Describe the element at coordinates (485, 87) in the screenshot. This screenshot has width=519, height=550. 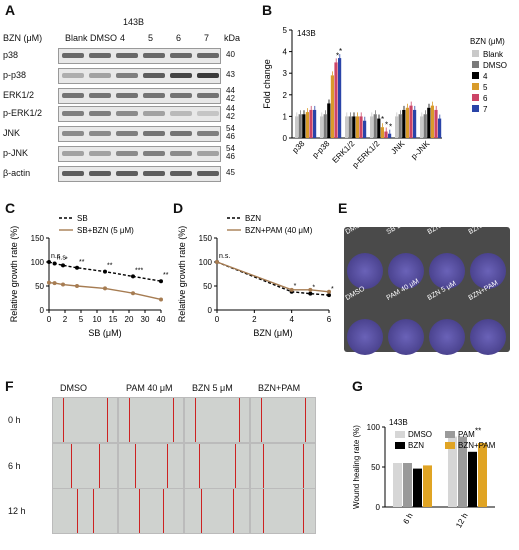
I see `legend-label: 5` at that location.